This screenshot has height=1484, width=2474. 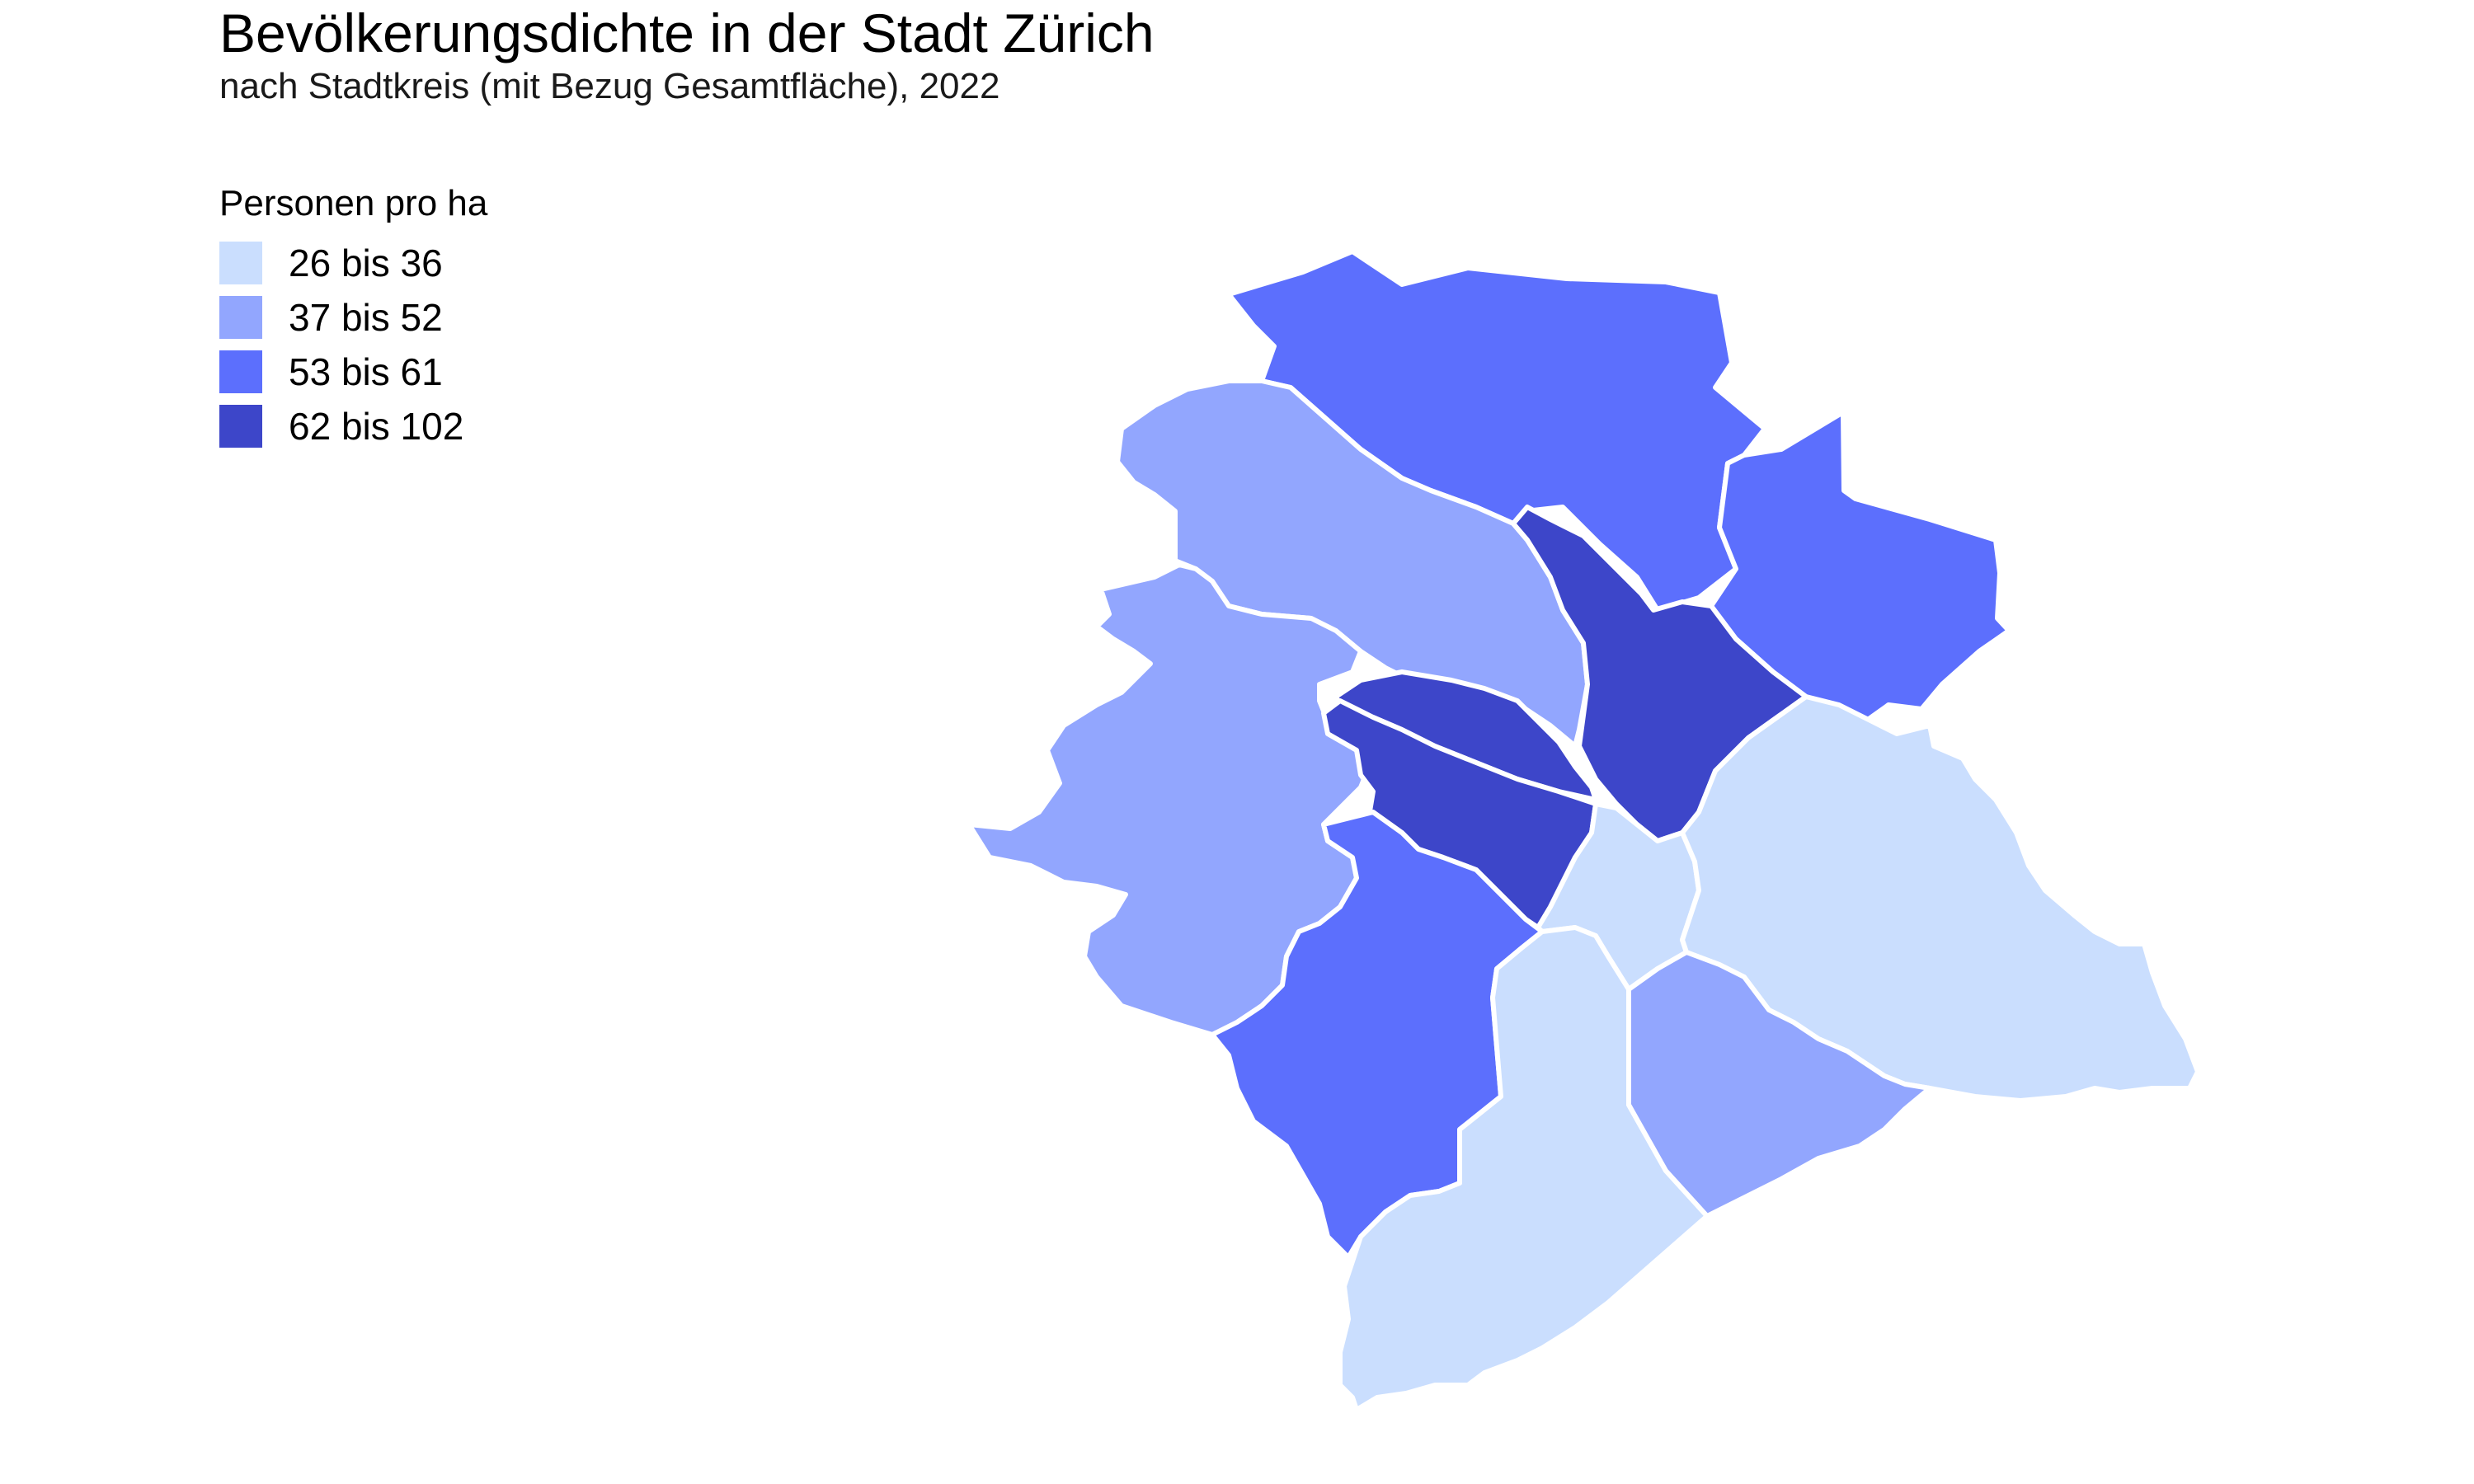 I want to click on legend-label: 26 bis 36, so click(x=366, y=263).